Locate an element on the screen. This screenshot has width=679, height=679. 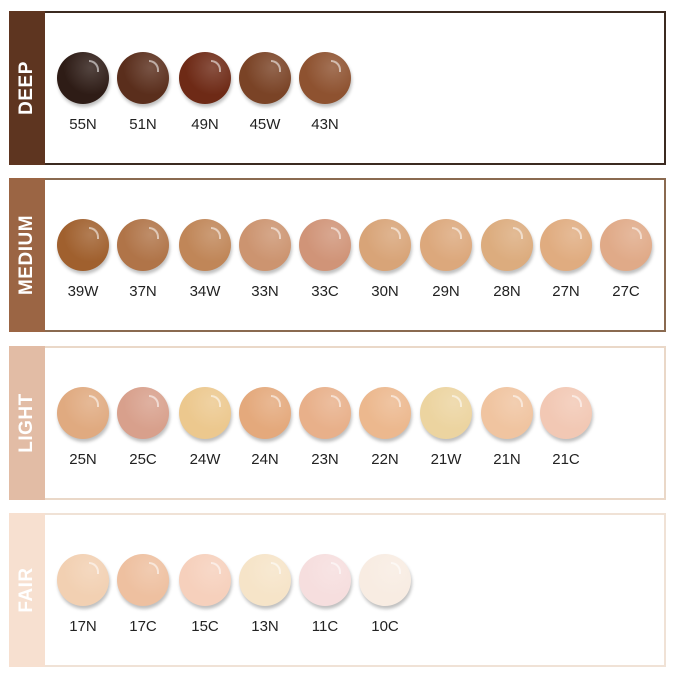
shade-code: 23N is located at coordinates (325, 459).